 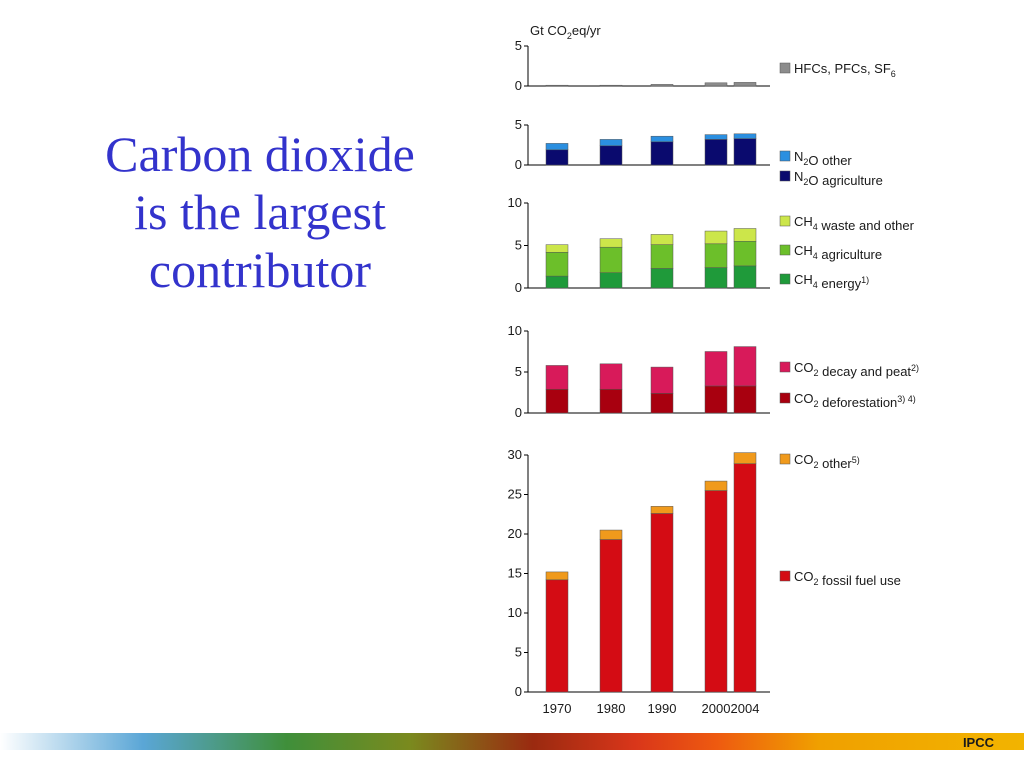 What do you see at coordinates (827, 461) in the screenshot?
I see `legend-label: CO2 other5)` at bounding box center [827, 461].